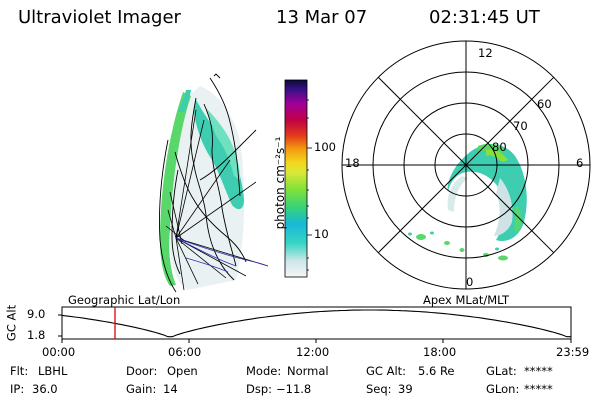 Image resolution: width=600 pixels, height=400 pixels. What do you see at coordinates (322, 17) in the screenshot?
I see `date-label: 13 Mar 07` at bounding box center [322, 17].